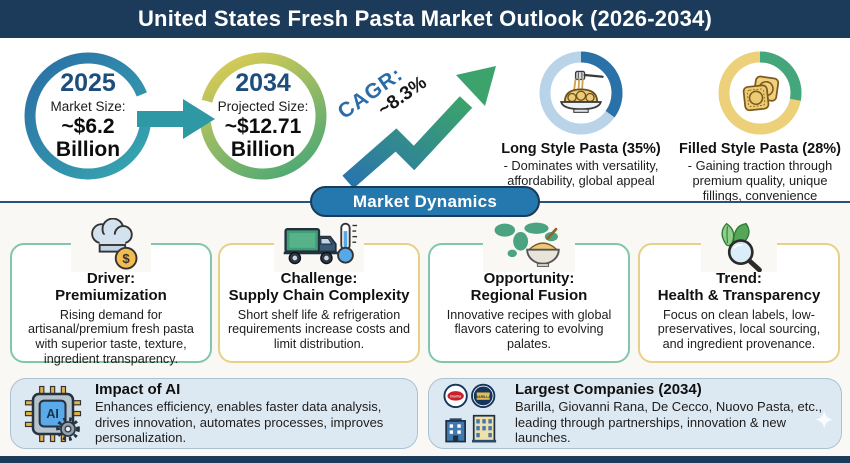 This screenshot has width=850, height=463. What do you see at coordinates (263, 107) in the screenshot?
I see `projected-size-label: Projected Size:` at bounding box center [263, 107].